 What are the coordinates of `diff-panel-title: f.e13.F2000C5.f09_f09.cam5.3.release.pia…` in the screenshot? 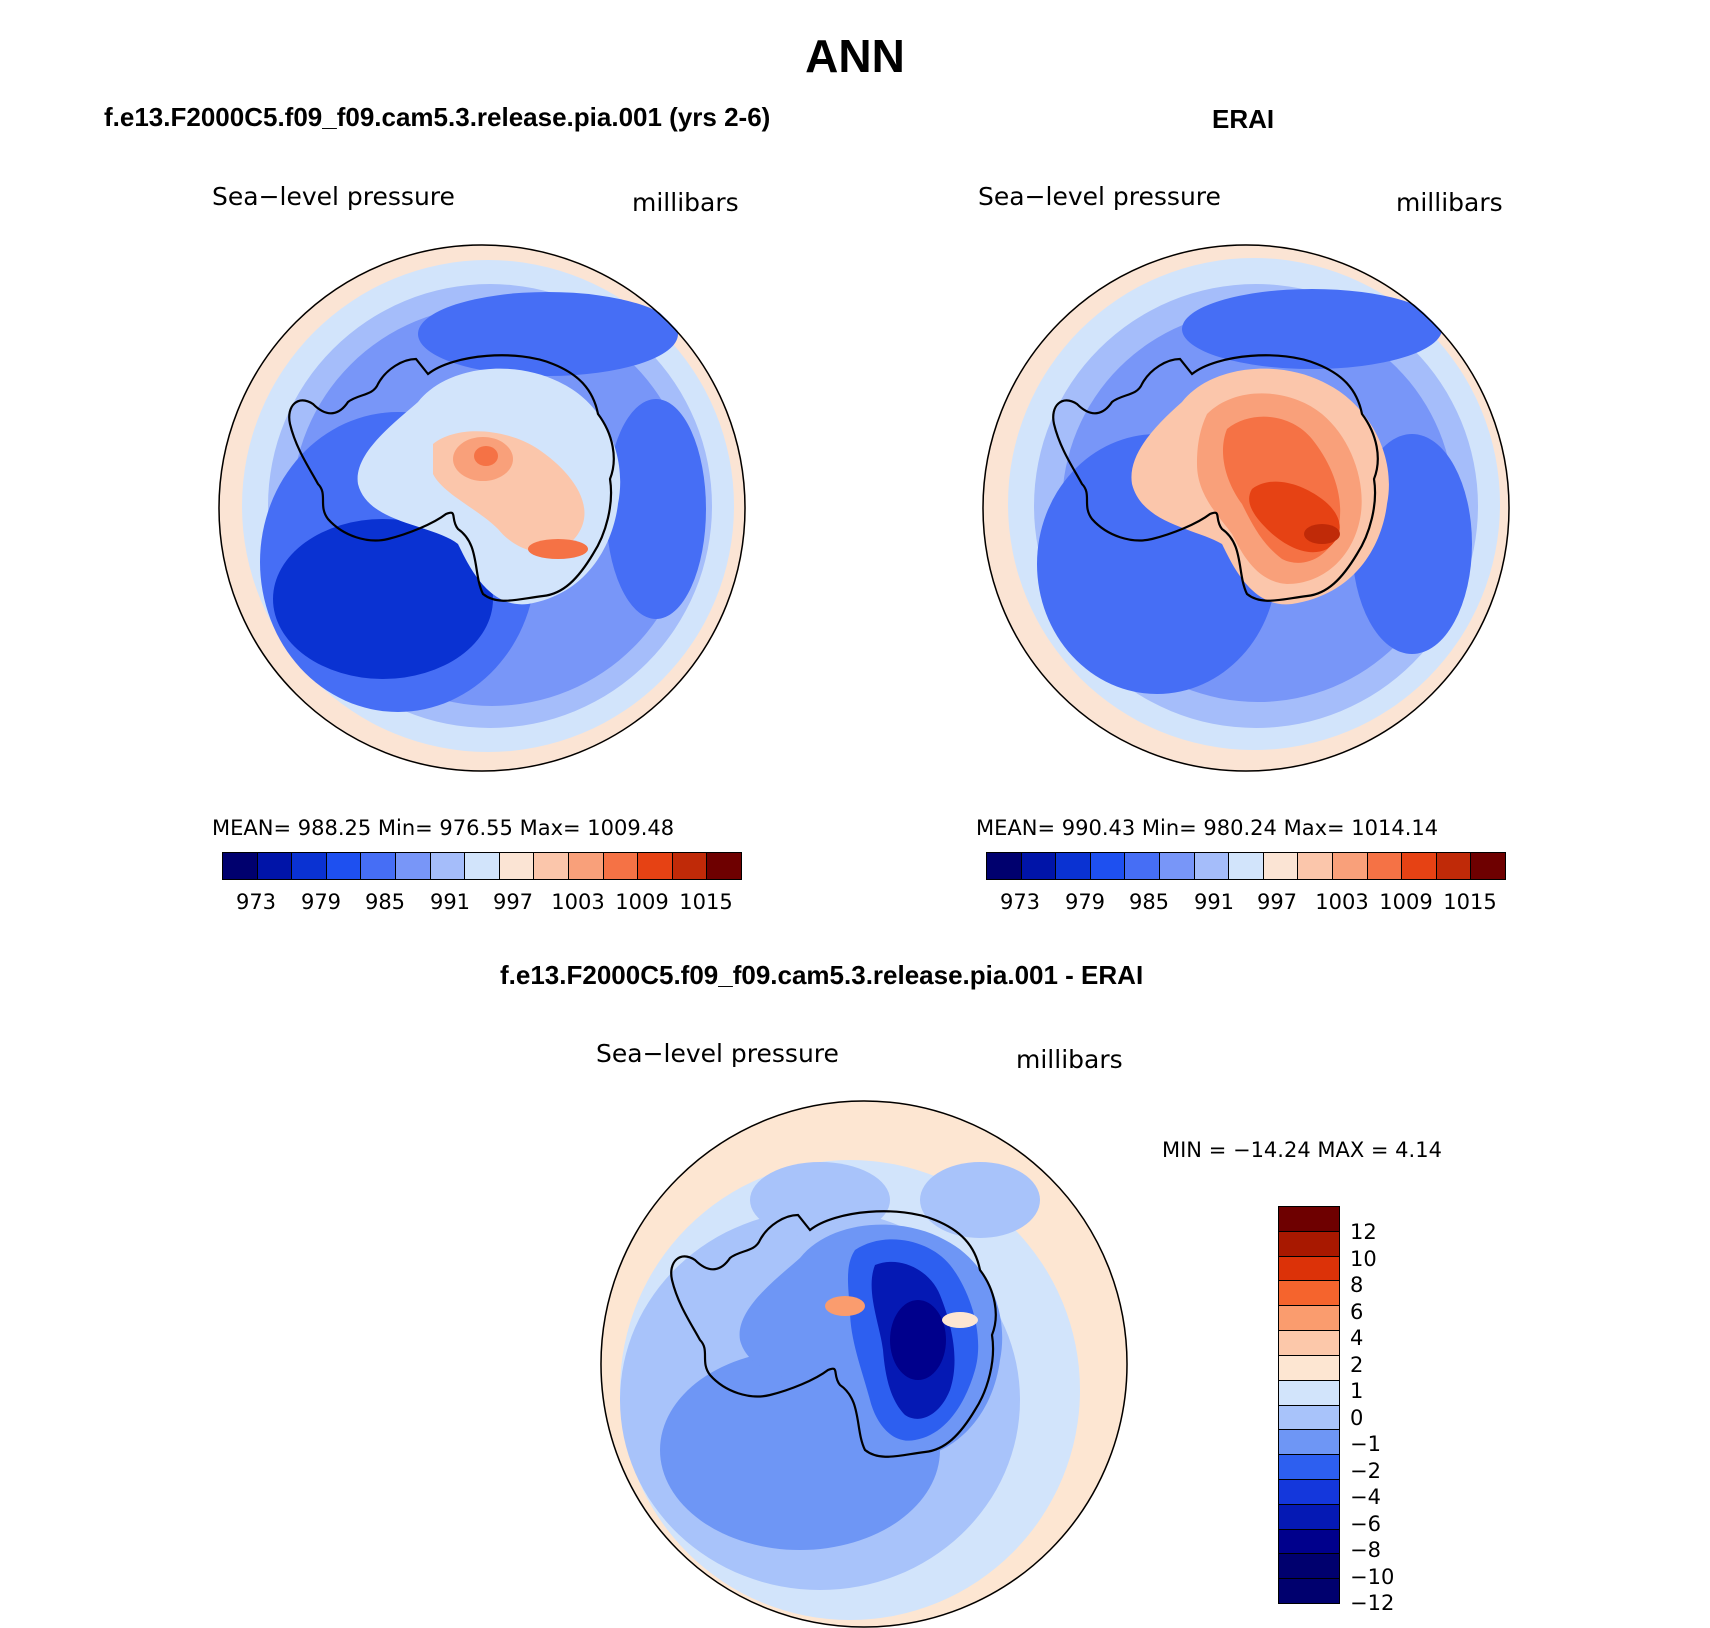 It's located at (822, 975).